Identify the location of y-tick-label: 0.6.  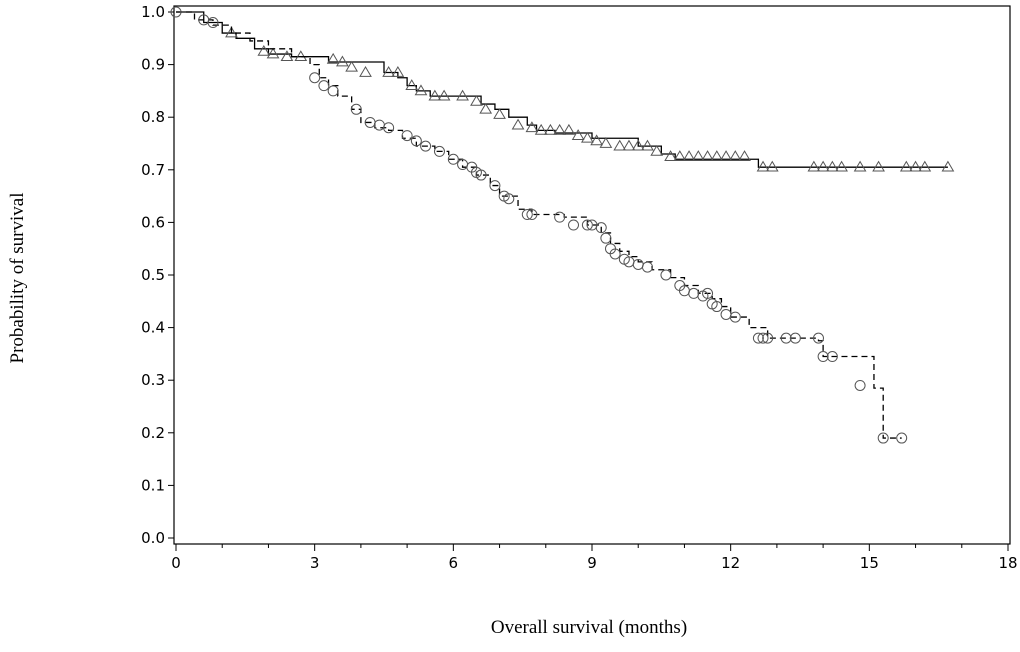
(153, 222).